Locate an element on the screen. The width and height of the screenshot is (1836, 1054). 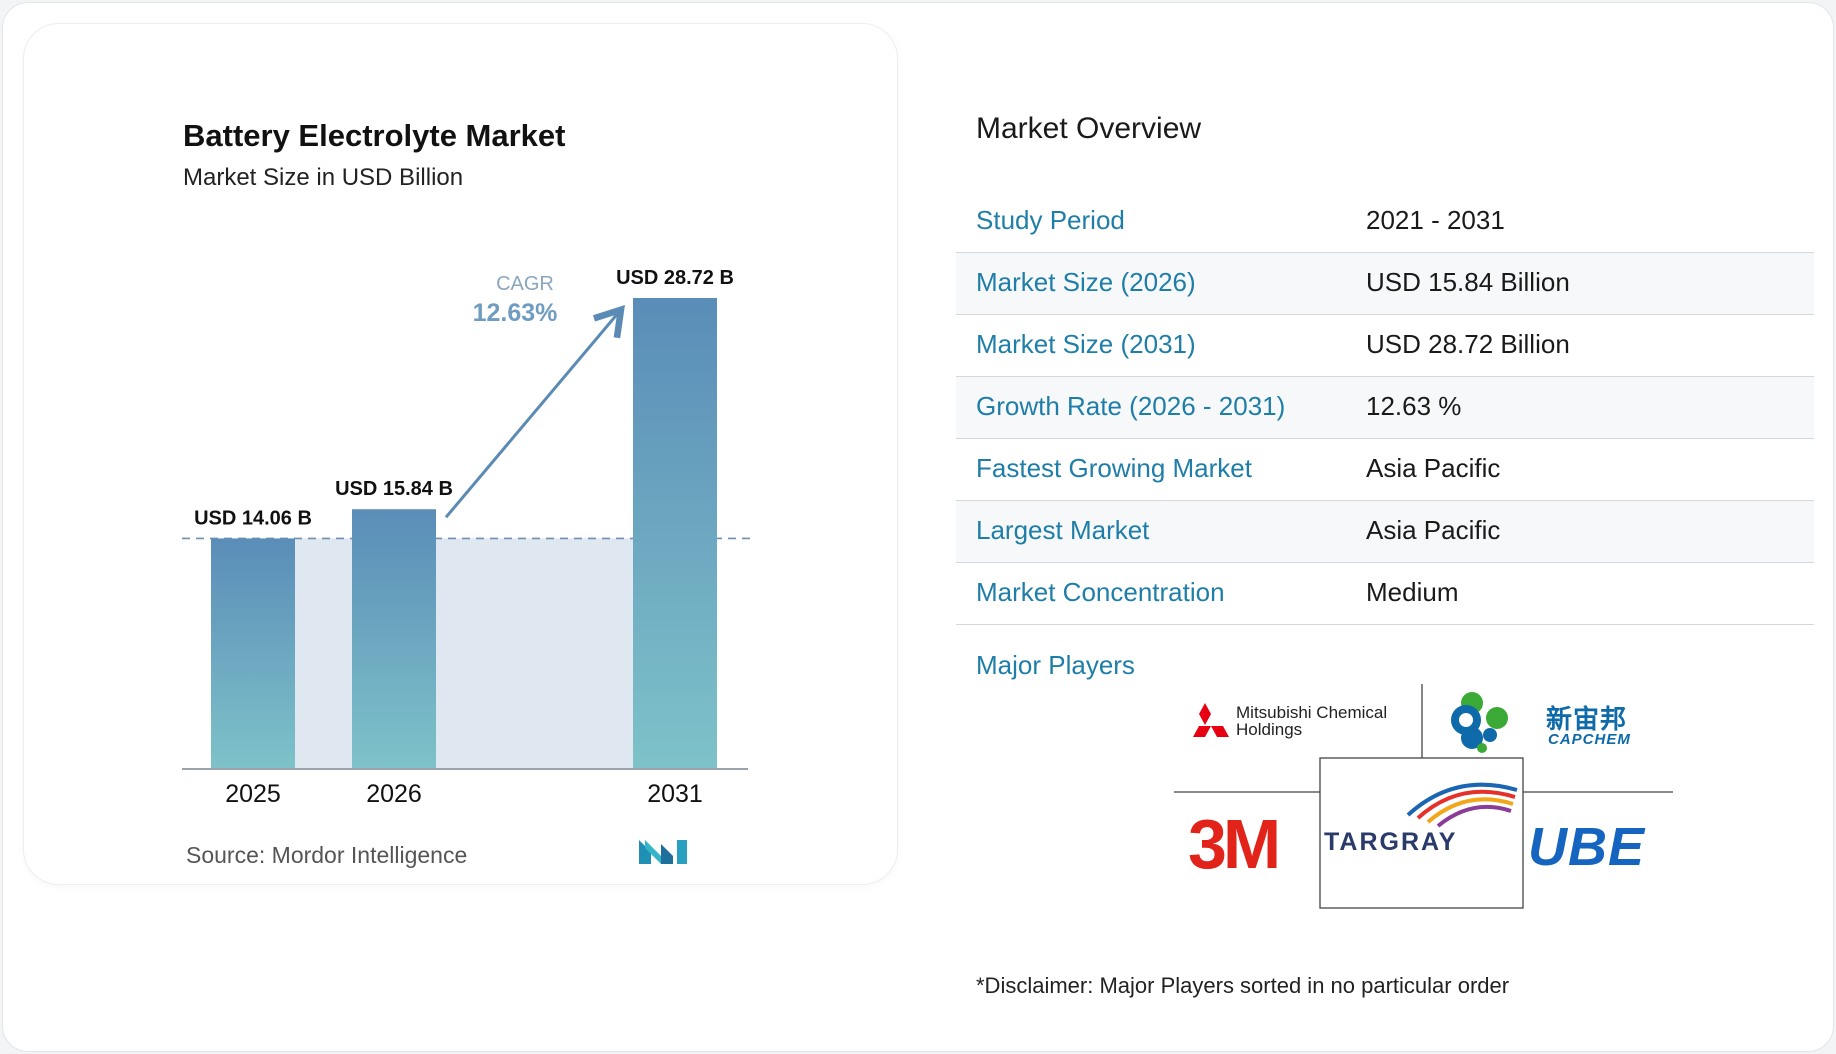
chart-title: Battery Electrolyte Market is located at coordinates (374, 135).